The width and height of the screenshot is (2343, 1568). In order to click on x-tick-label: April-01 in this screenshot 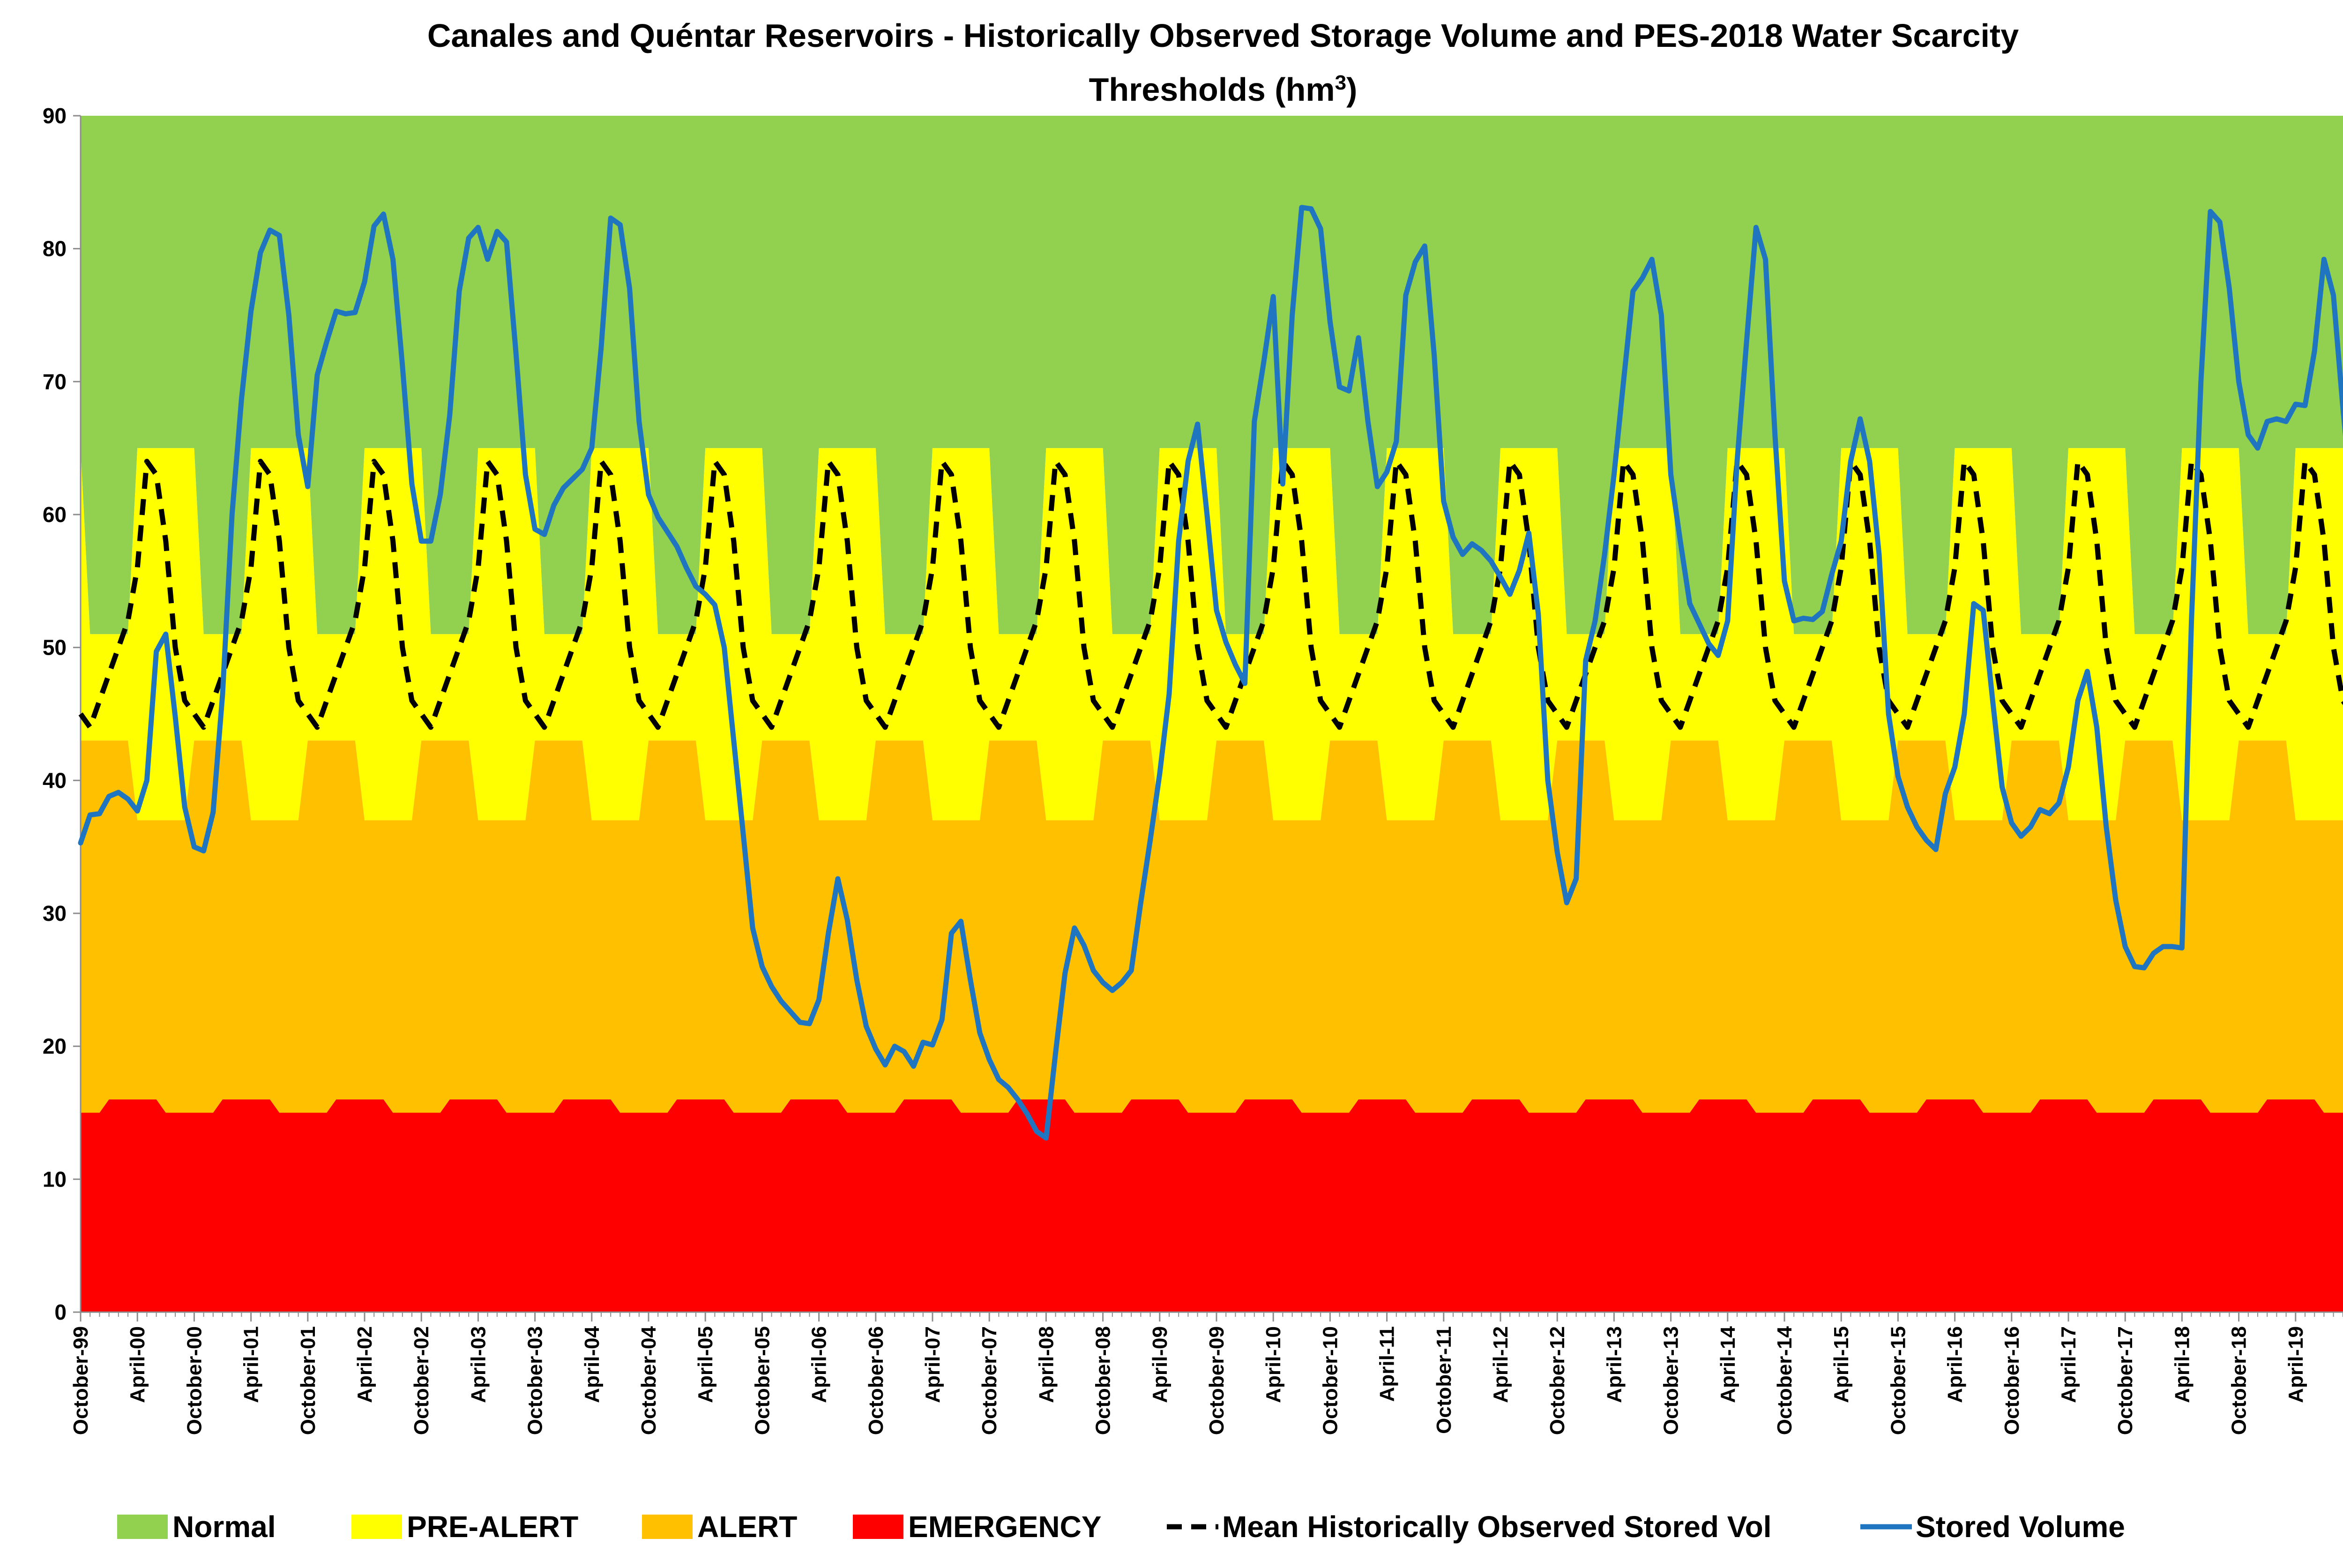, I will do `click(252, 1364)`.